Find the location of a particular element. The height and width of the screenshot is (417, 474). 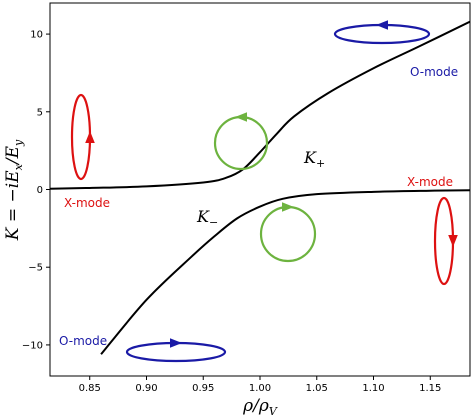

x-mode-ellipse-right-outline is located at coordinates (444, 241).